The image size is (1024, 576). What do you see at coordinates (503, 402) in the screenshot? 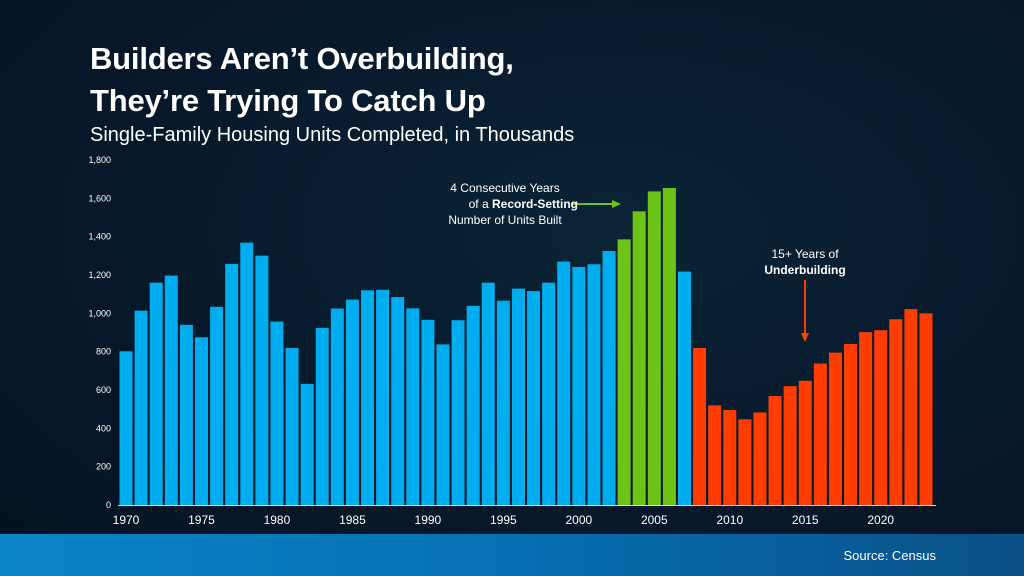
I see `bar-1995` at bounding box center [503, 402].